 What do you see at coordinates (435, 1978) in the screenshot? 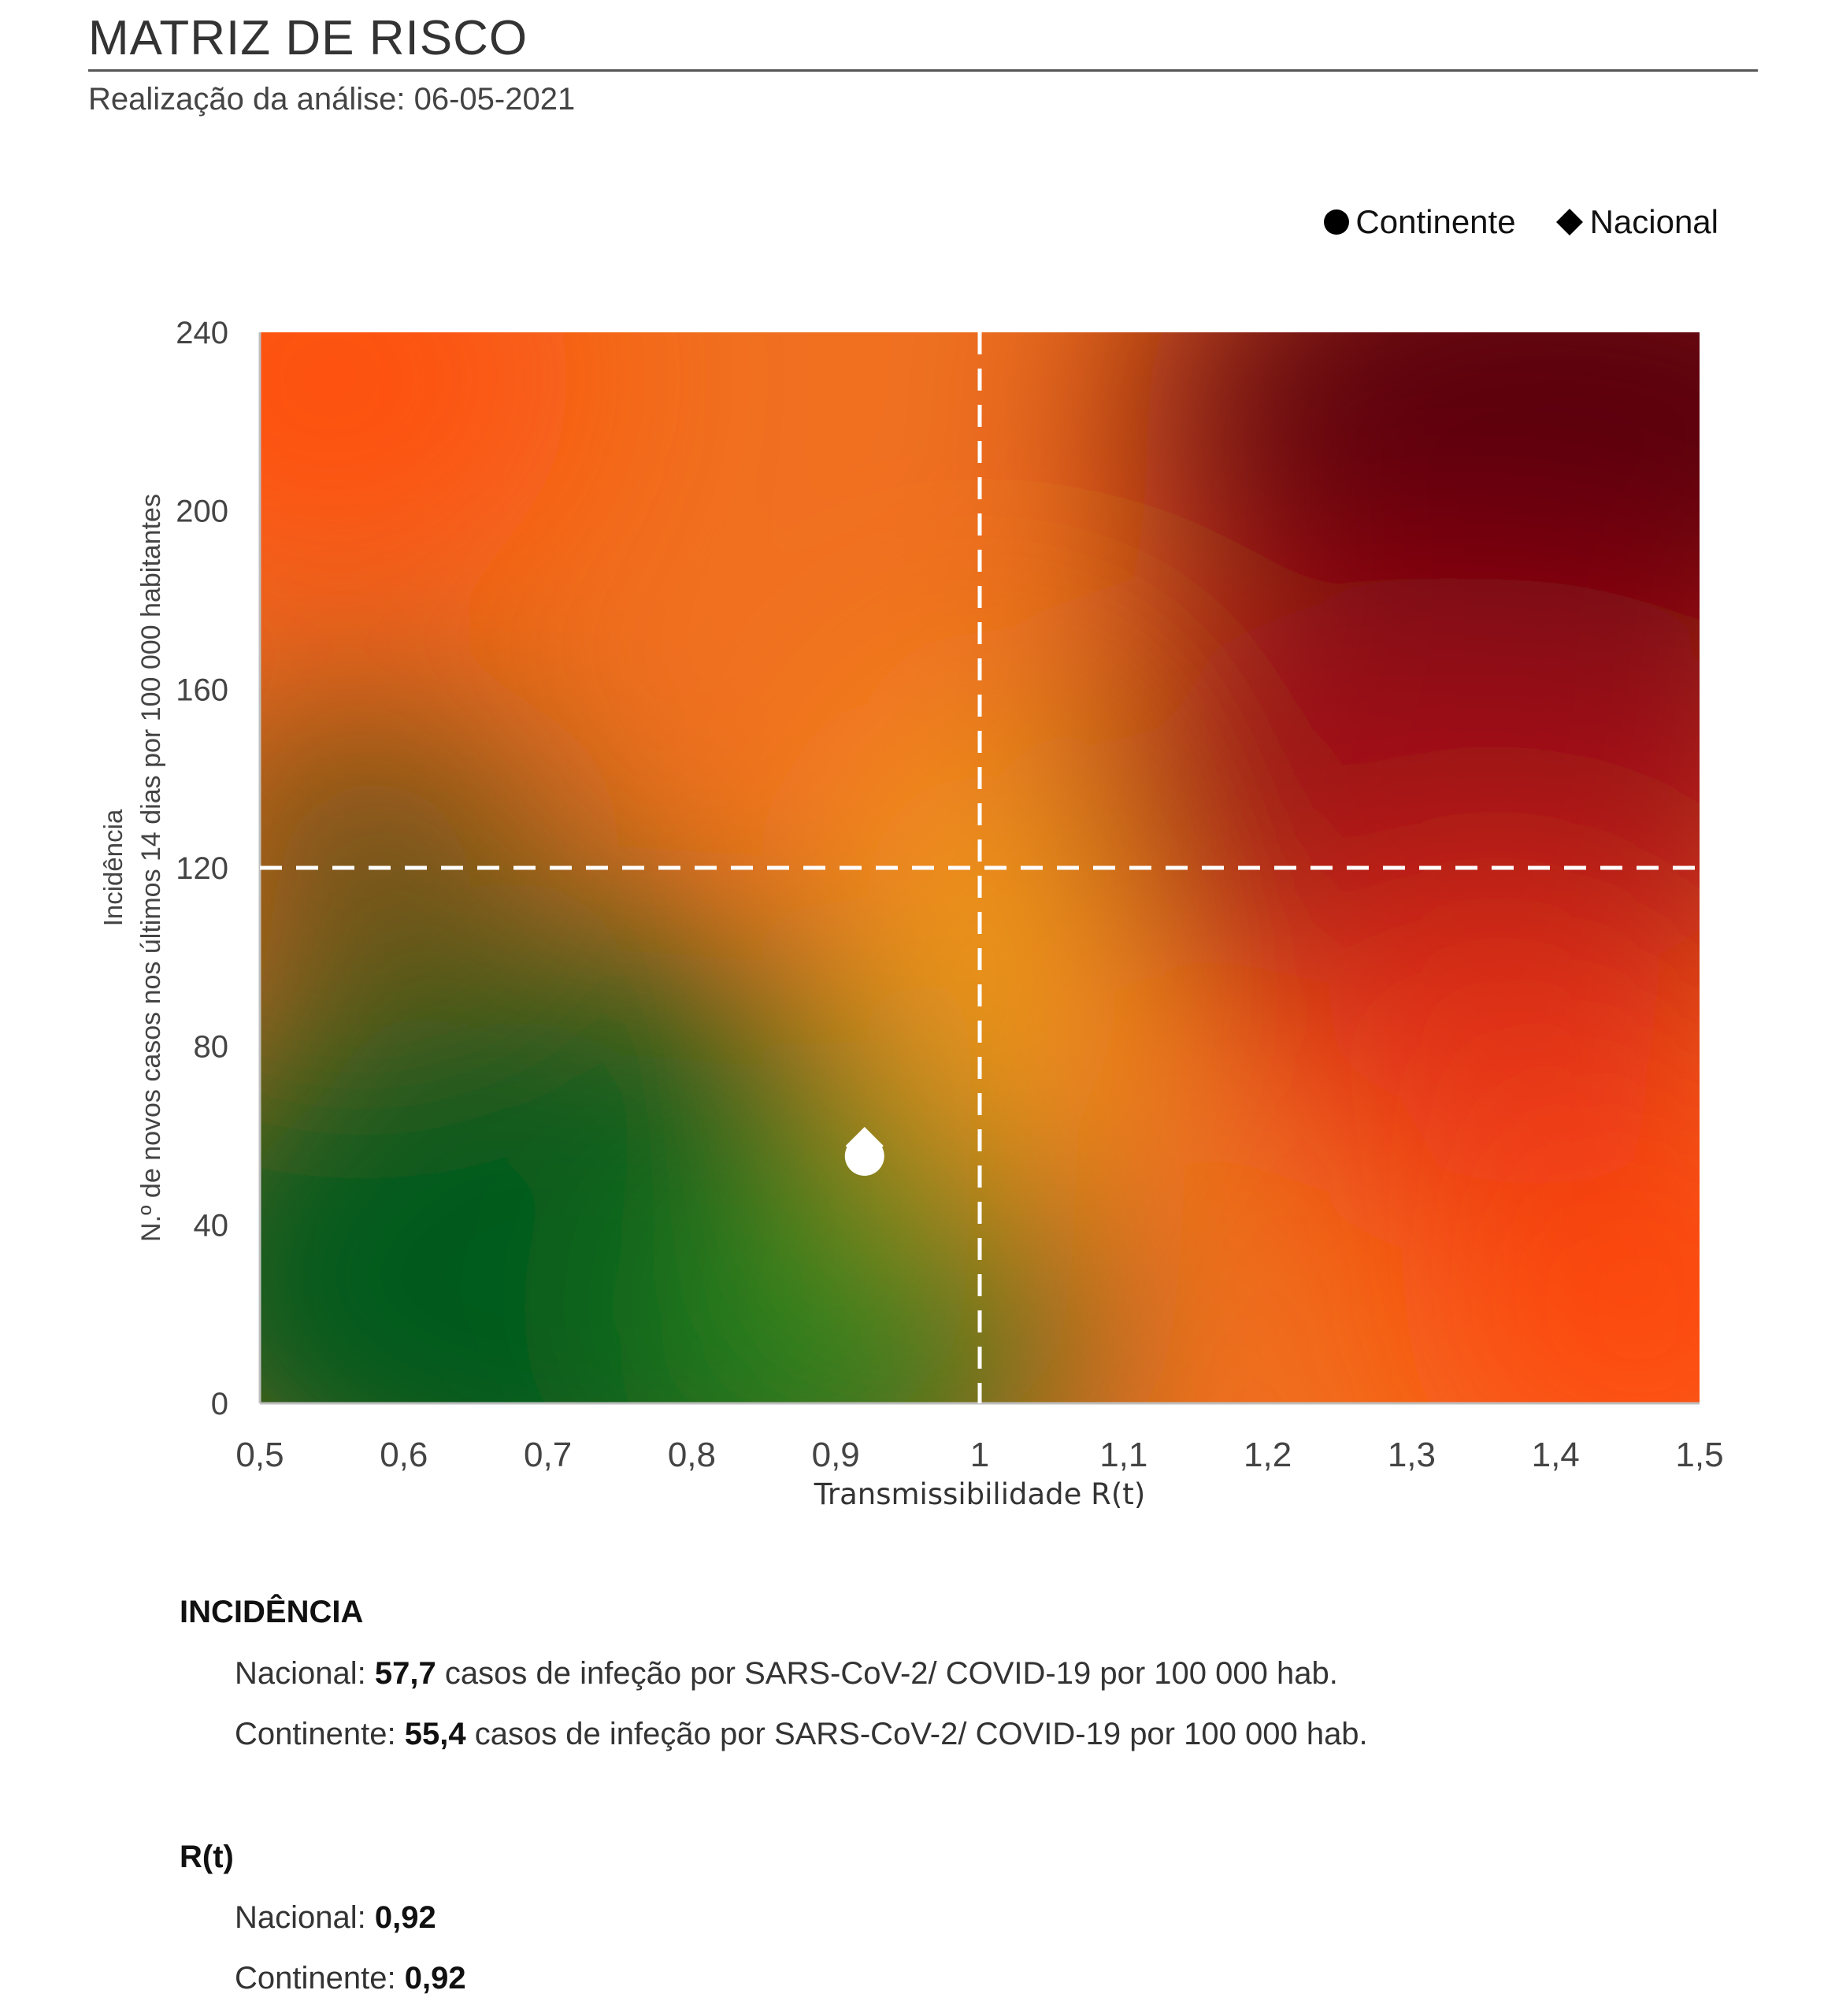
I see `rt-continente-value: 0,92` at bounding box center [435, 1978].